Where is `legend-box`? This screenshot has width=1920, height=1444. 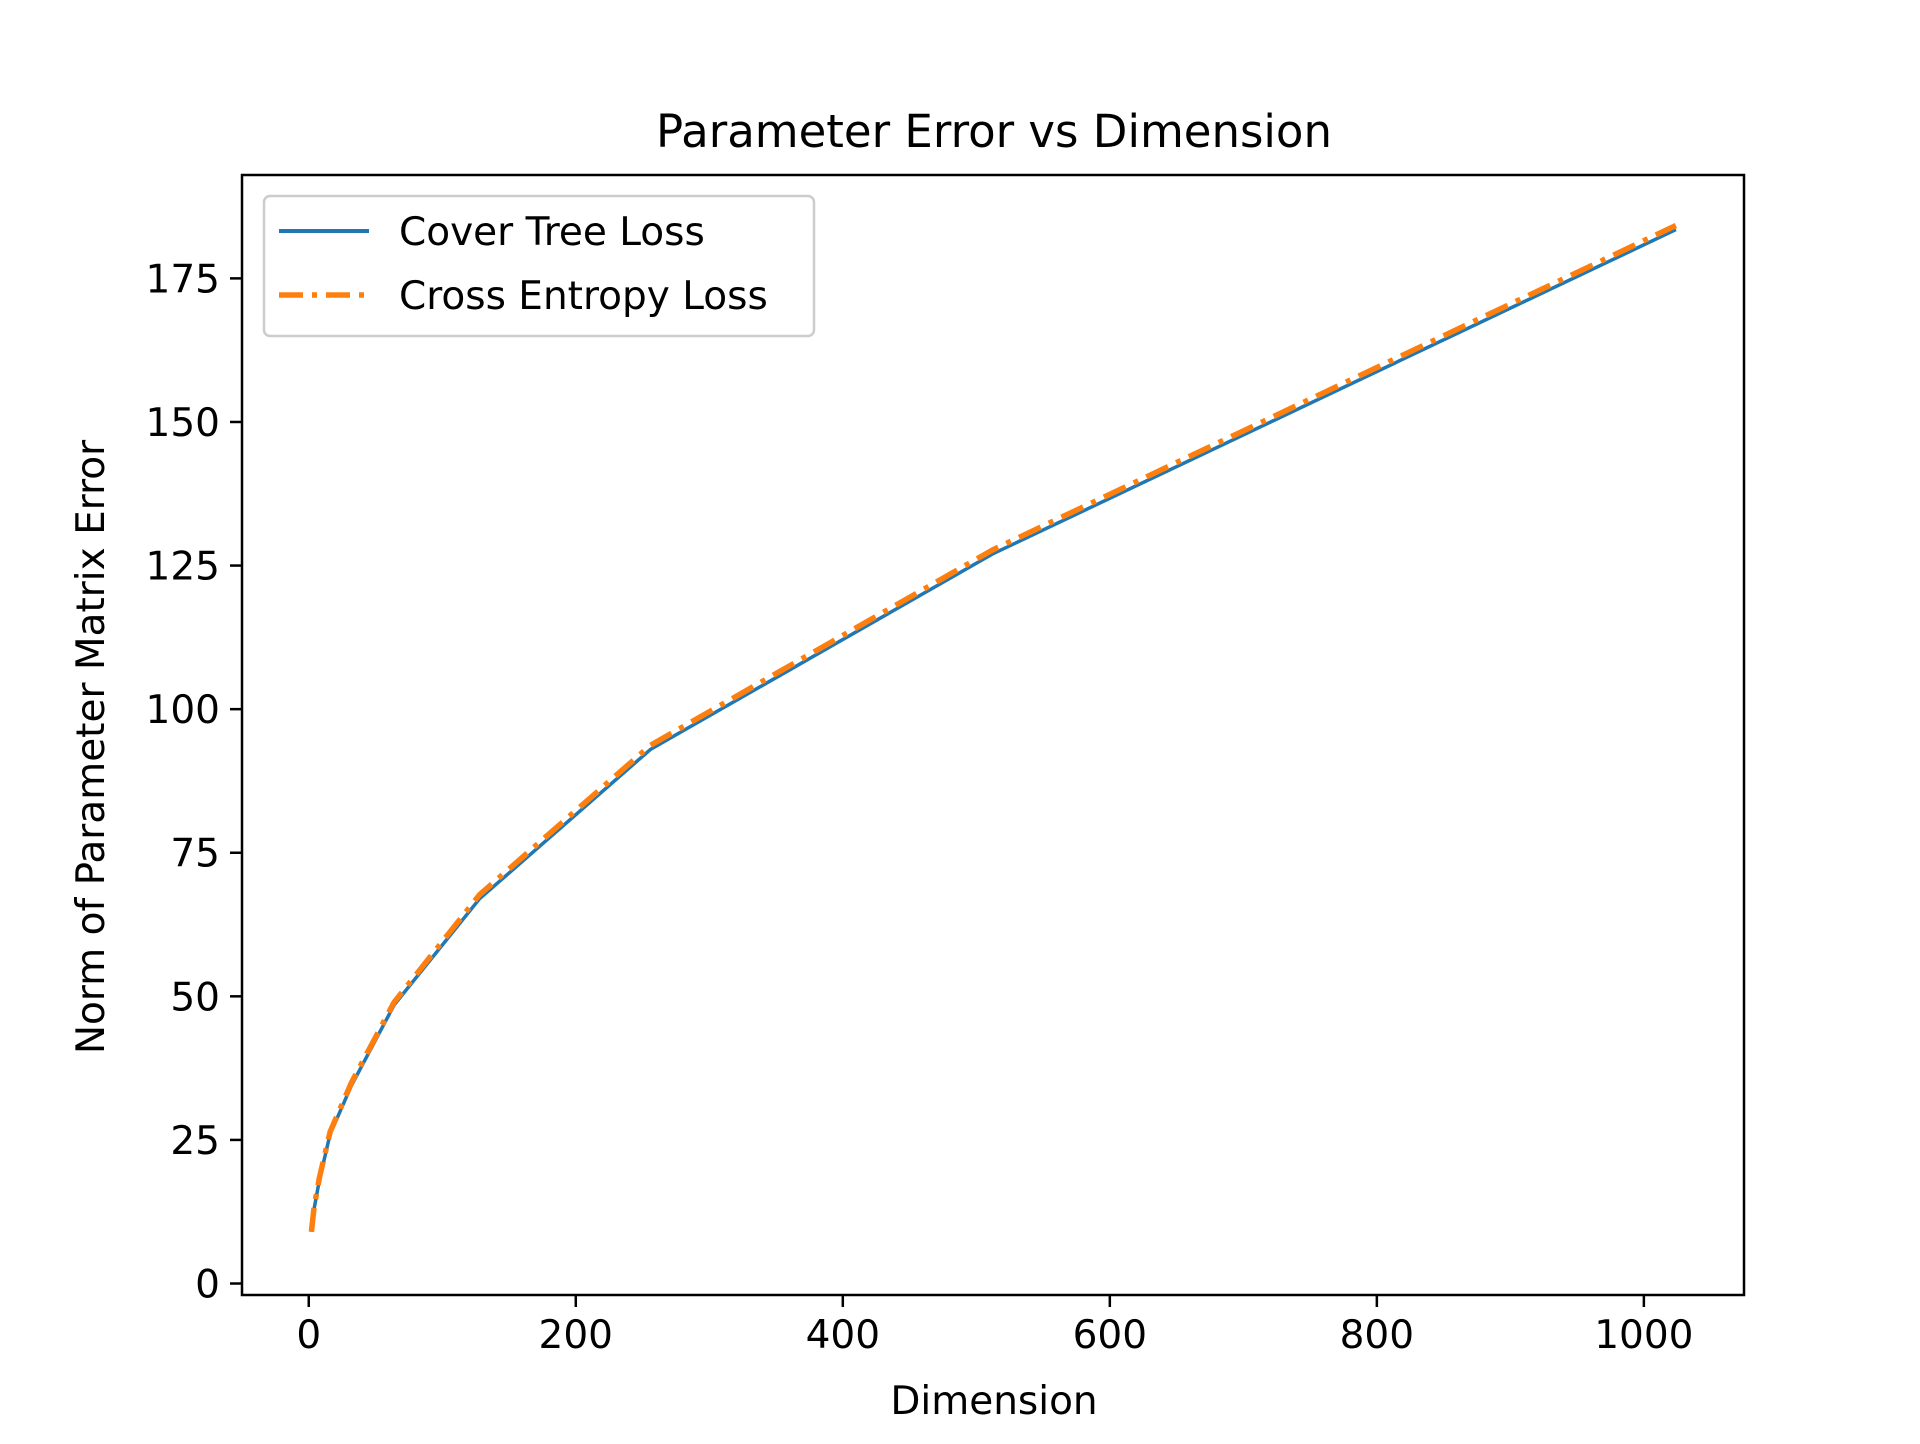 legend-box is located at coordinates (539, 266).